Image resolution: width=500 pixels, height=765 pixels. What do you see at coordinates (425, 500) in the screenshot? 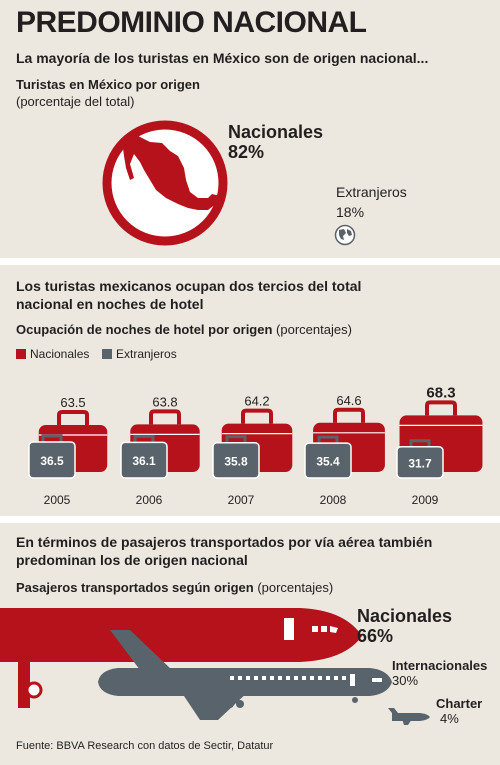
I see `year-label: 2009` at bounding box center [425, 500].